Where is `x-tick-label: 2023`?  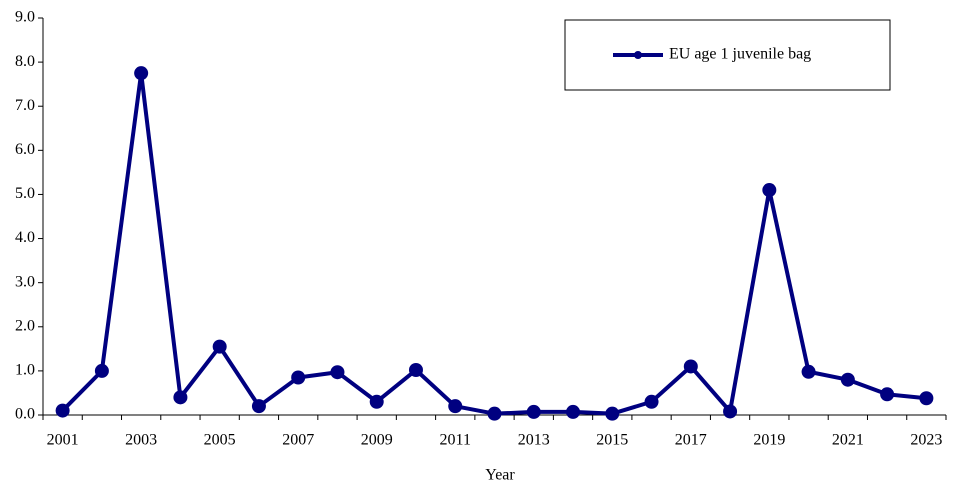
x-tick-label: 2023 is located at coordinates (926, 440).